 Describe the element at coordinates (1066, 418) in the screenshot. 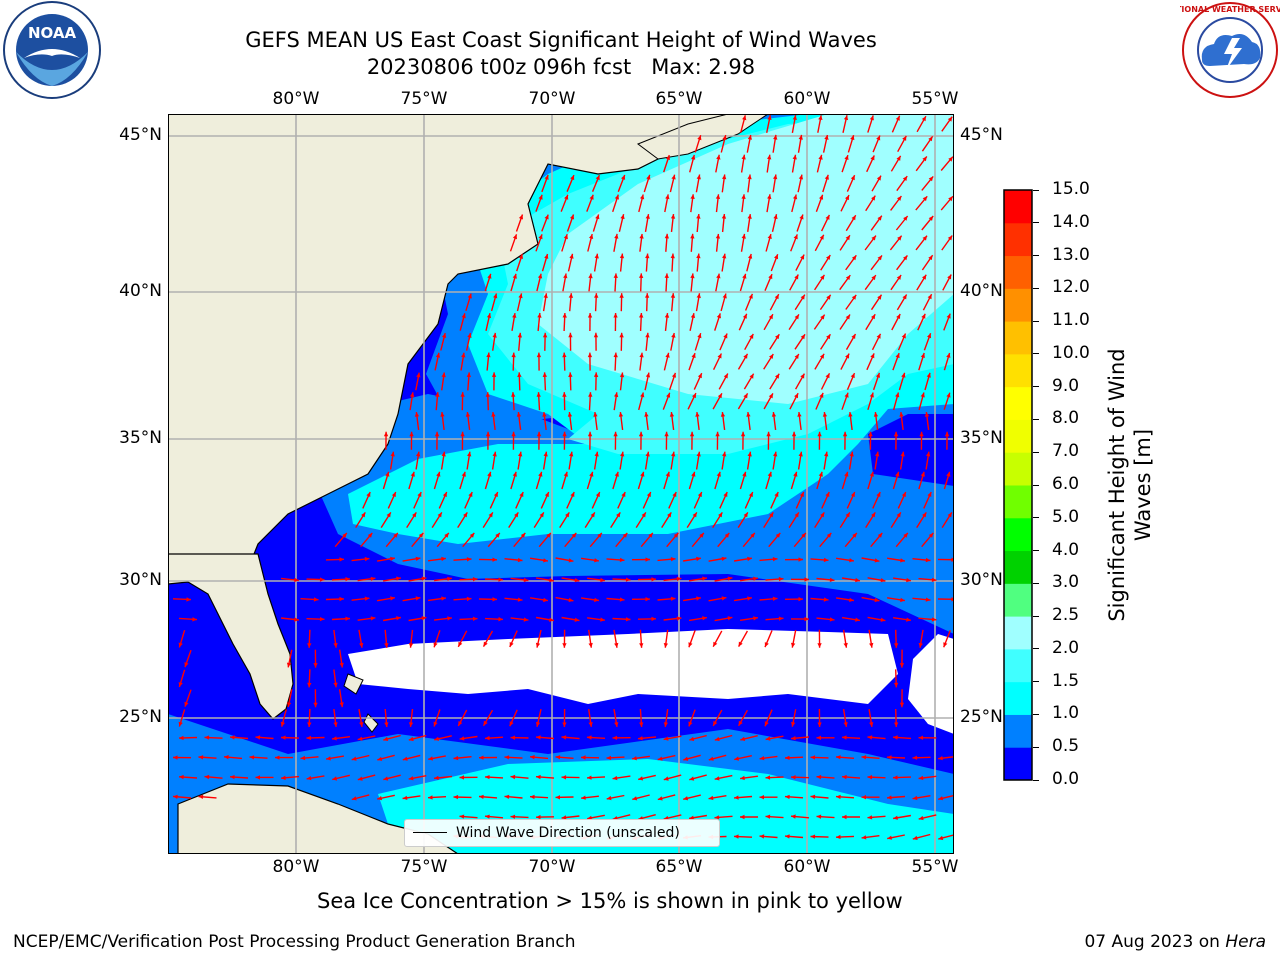

I see `colorbar-tick-label: 8.0` at that location.